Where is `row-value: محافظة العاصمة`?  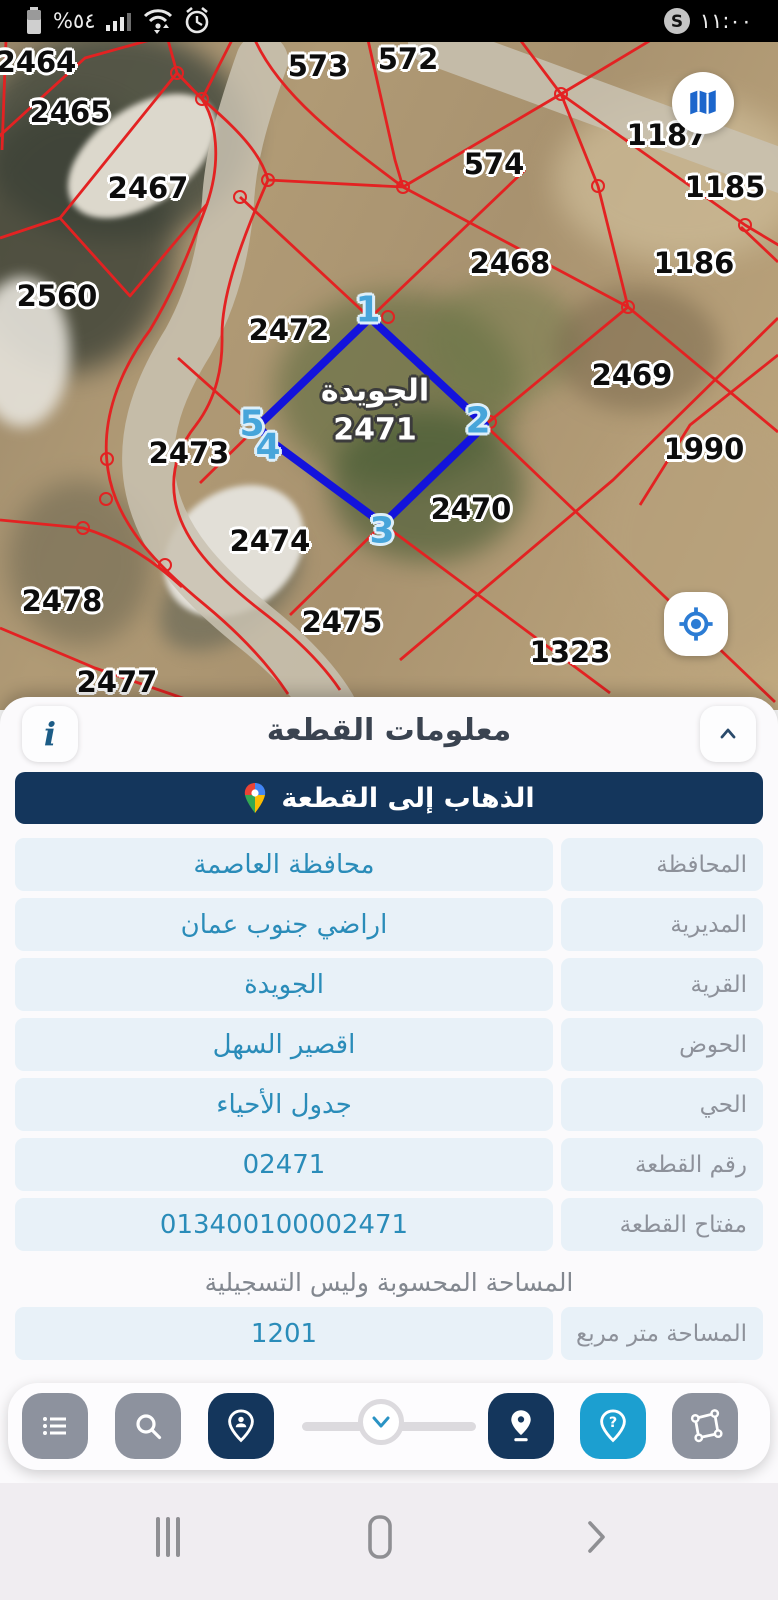 row-value: محافظة العاصمة is located at coordinates (284, 864).